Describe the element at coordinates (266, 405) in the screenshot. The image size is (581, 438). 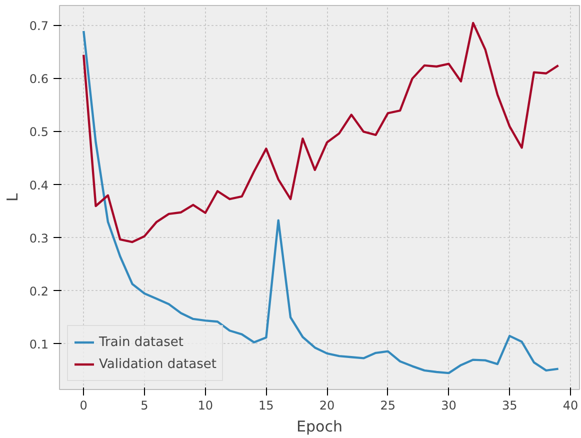
I see `x-tick-label: 15` at that location.